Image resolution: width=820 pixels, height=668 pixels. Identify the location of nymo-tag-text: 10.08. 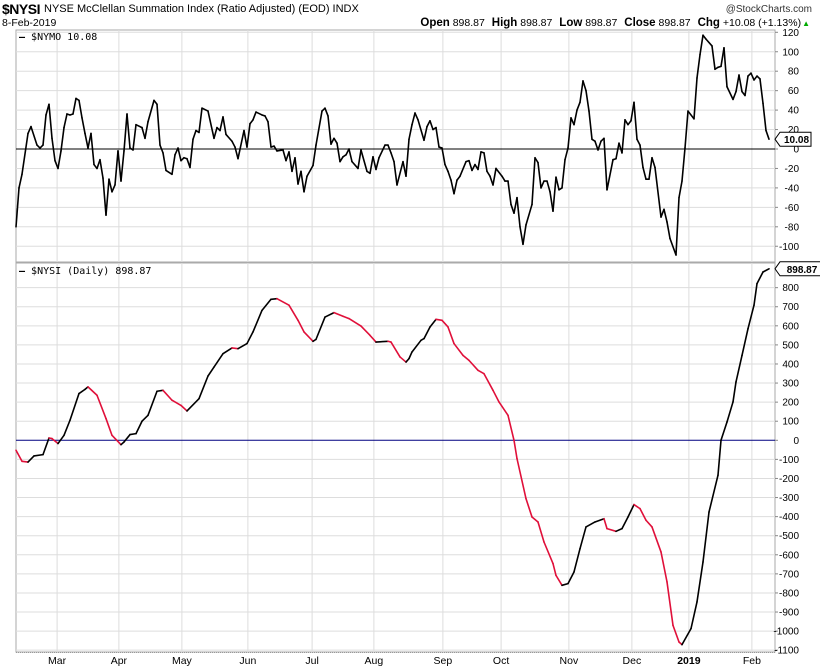
(796, 140).